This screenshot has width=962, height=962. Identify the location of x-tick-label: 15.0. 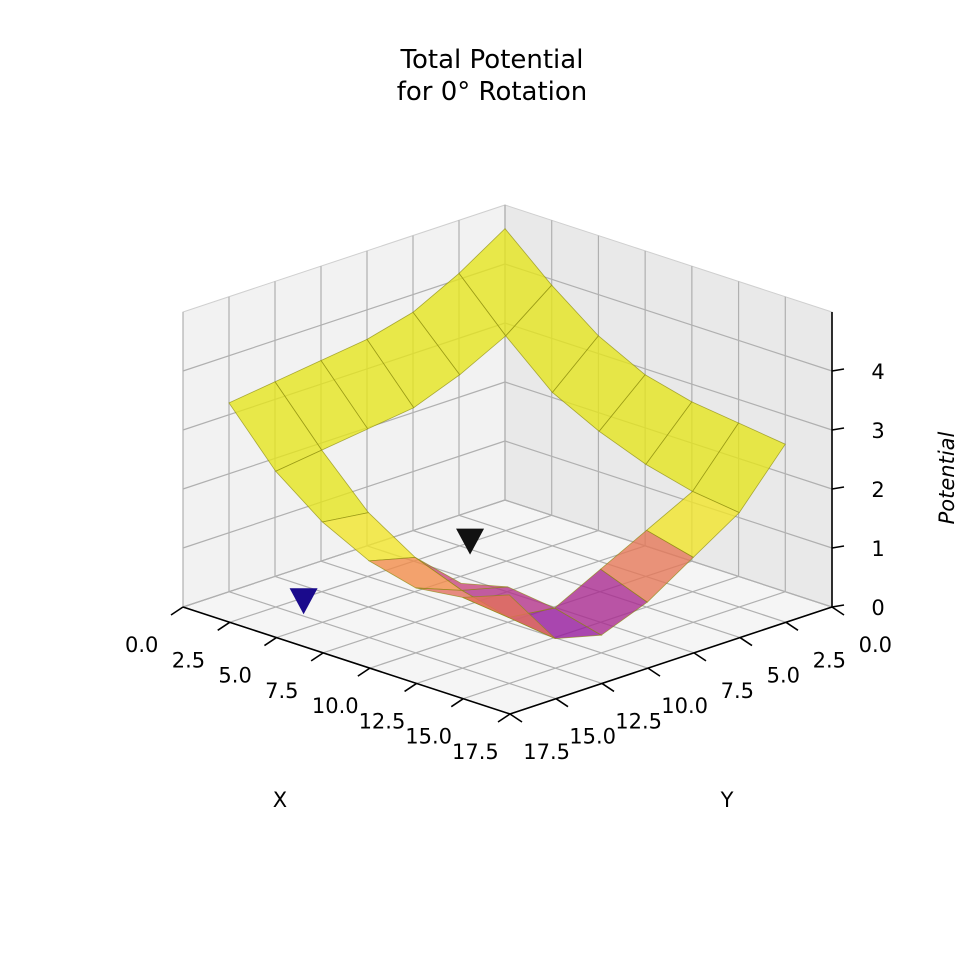
(592, 737).